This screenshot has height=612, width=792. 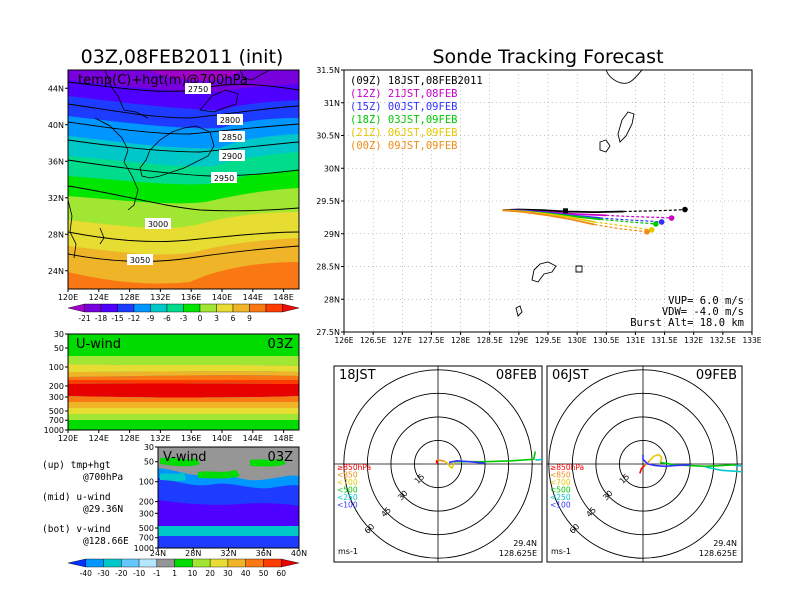 What do you see at coordinates (146, 502) in the screenshot?
I see `v-y-tick-label: 200` at bounding box center [146, 502].